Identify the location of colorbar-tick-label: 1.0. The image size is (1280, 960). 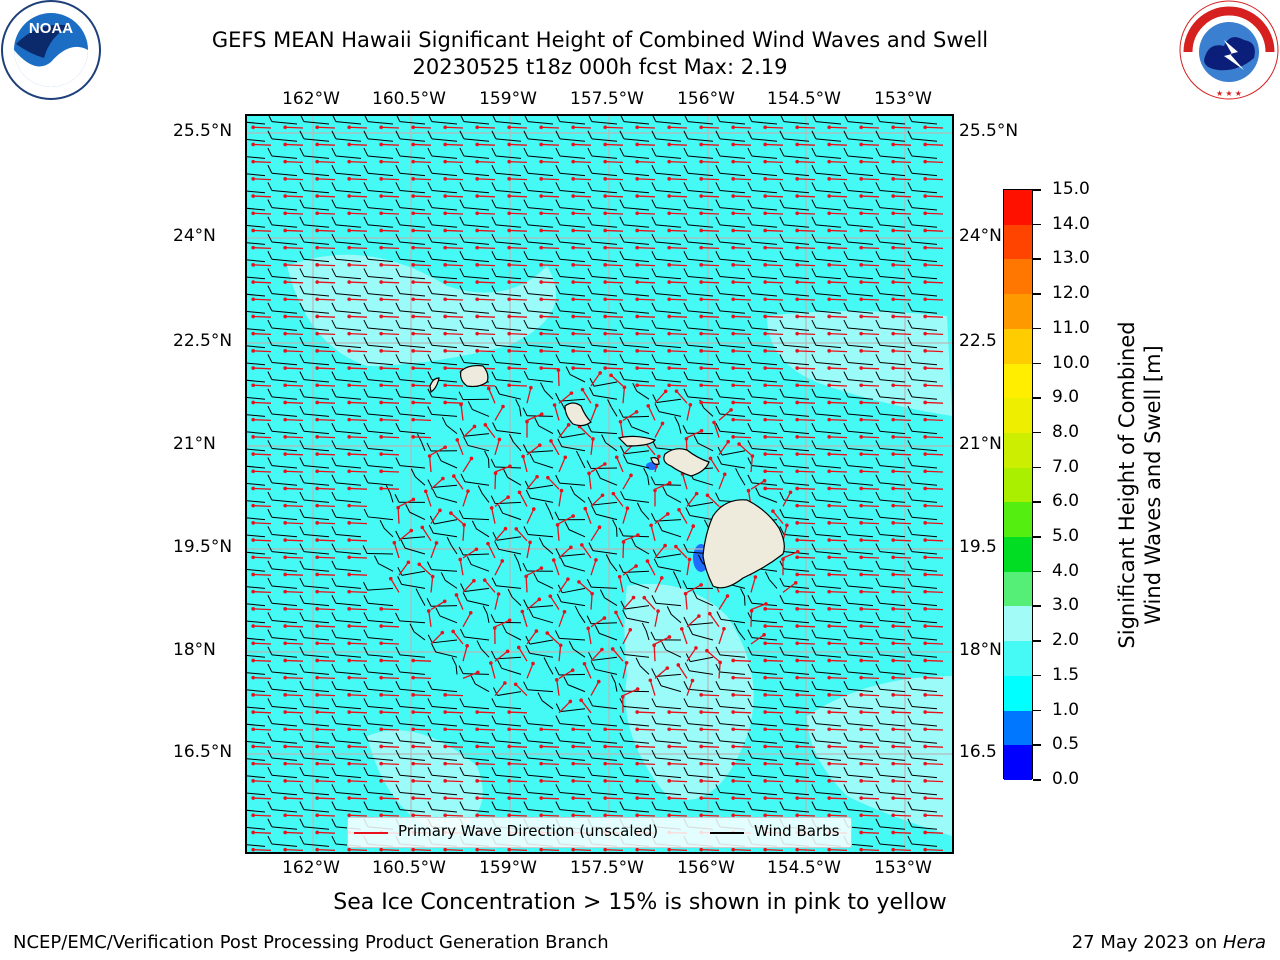
(1066, 709).